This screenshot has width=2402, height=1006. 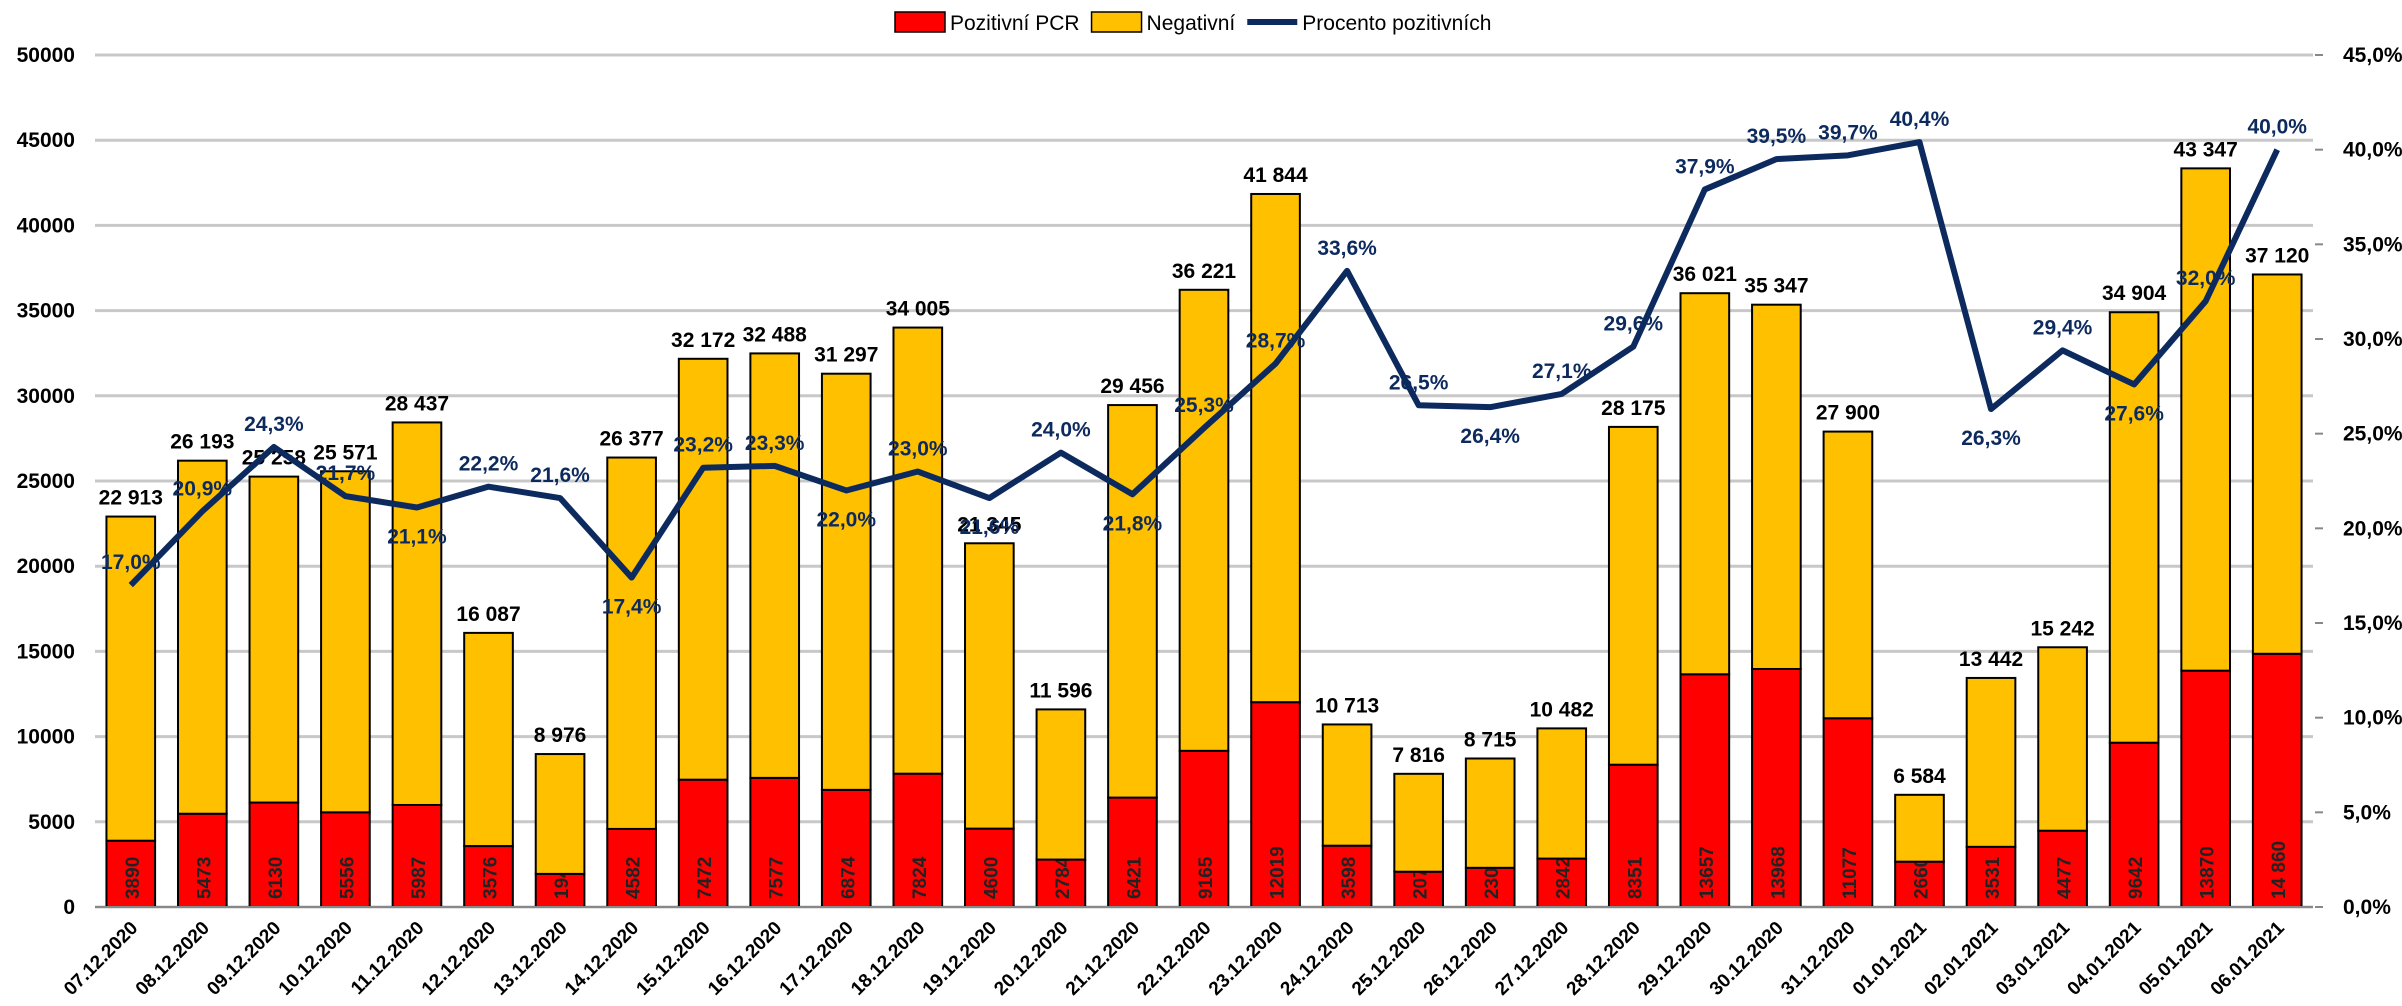 I want to click on segment-label: 13657, so click(x=1707, y=872).